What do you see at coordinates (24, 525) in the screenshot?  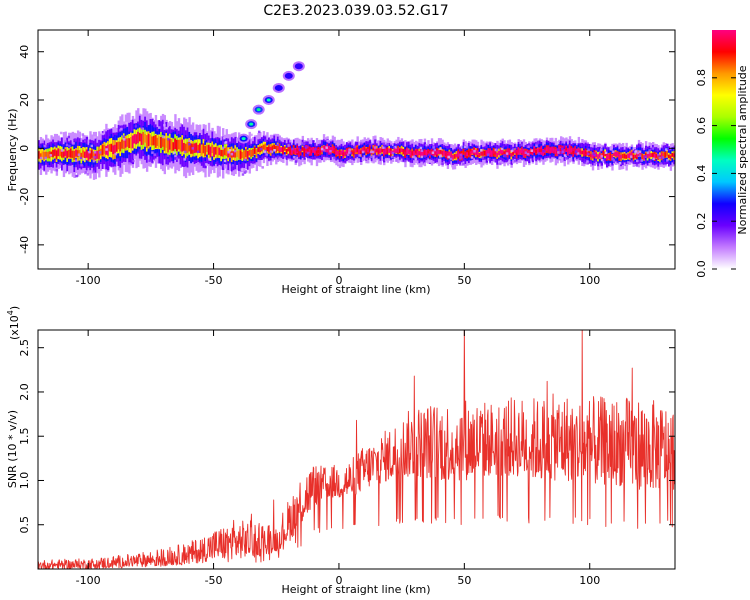 I see `y-tick-label: 0.5` at bounding box center [24, 525].